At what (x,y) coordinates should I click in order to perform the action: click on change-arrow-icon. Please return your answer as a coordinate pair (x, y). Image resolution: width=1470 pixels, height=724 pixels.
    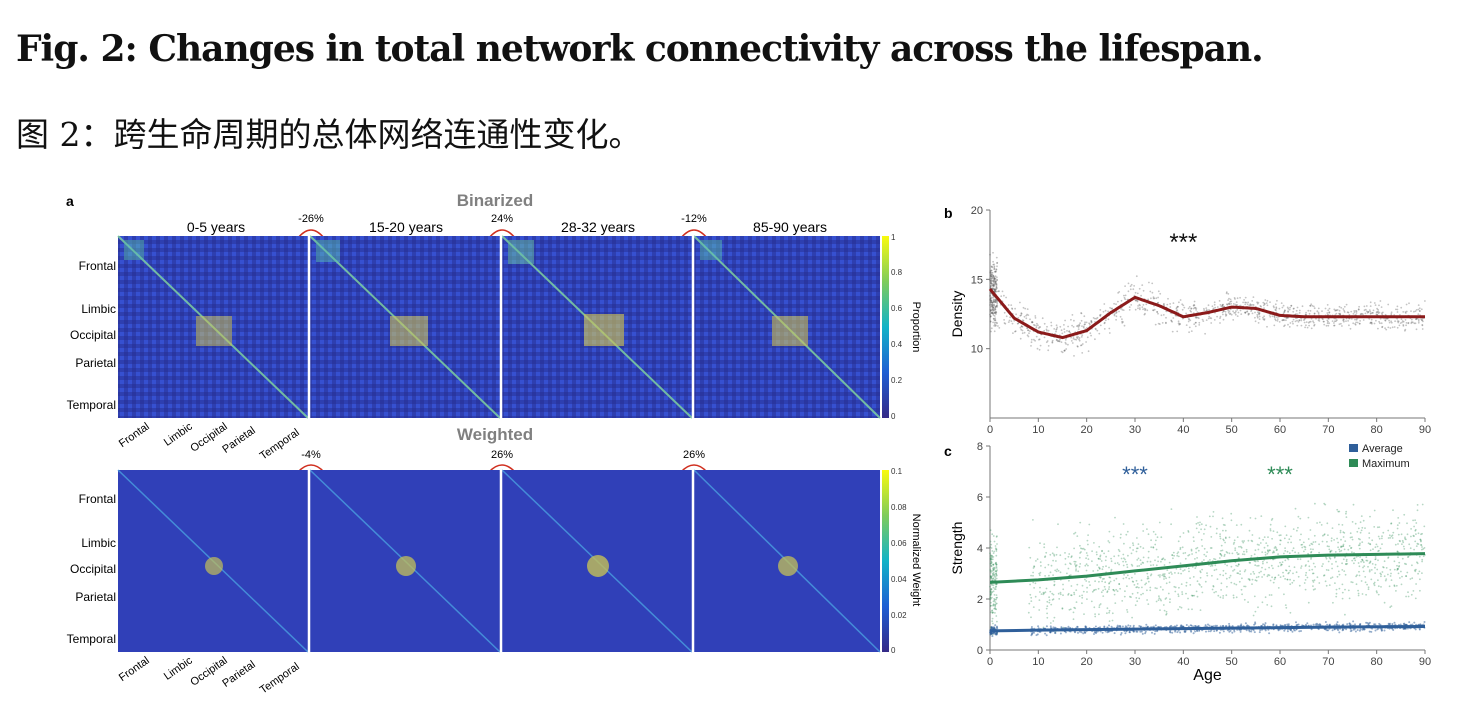
    Looking at the image, I should click on (694, 468).